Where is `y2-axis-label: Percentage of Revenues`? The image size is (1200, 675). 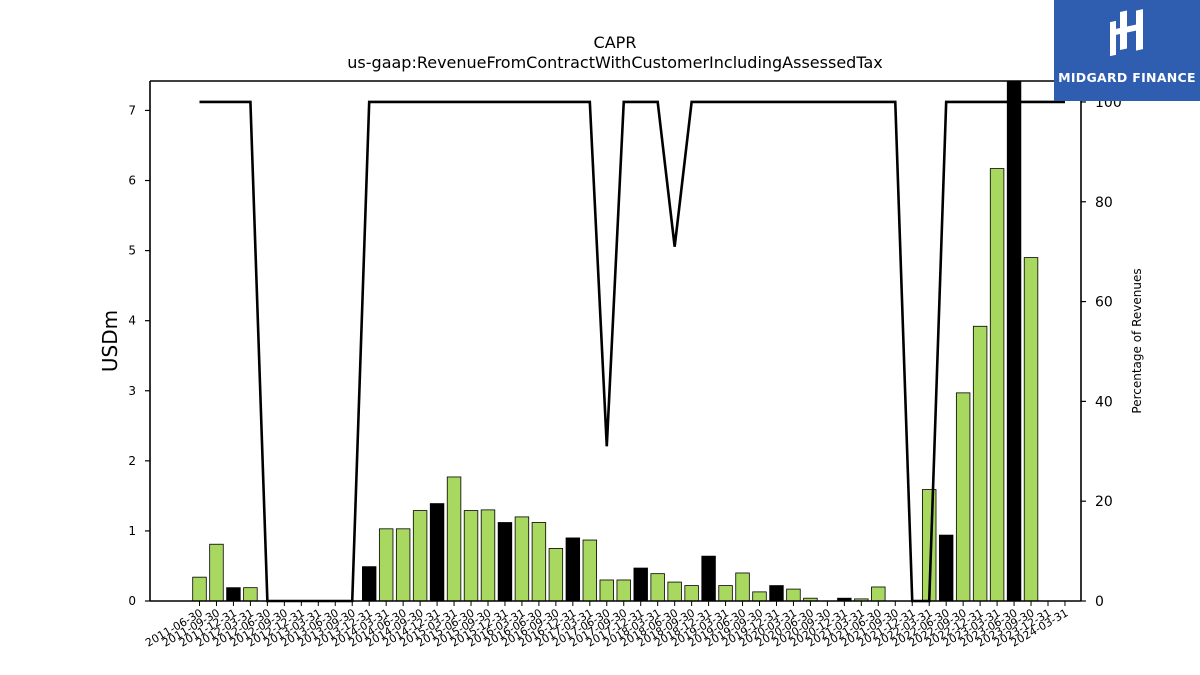 y2-axis-label: Percentage of Revenues is located at coordinates (1137, 340).